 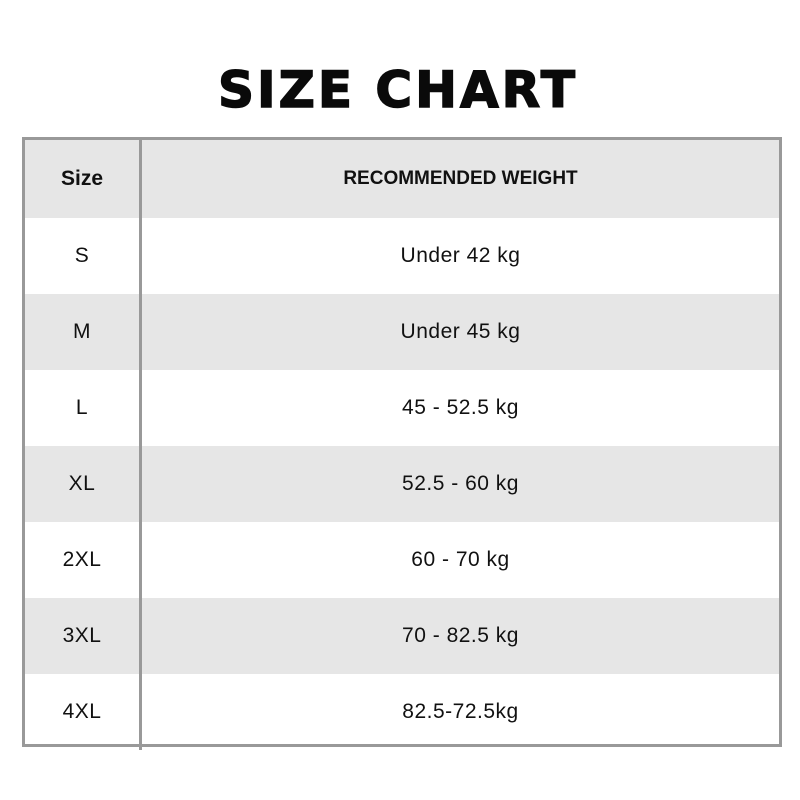 What do you see at coordinates (460, 635) in the screenshot?
I see `weight-cell: 70 - 82.5 kg` at bounding box center [460, 635].